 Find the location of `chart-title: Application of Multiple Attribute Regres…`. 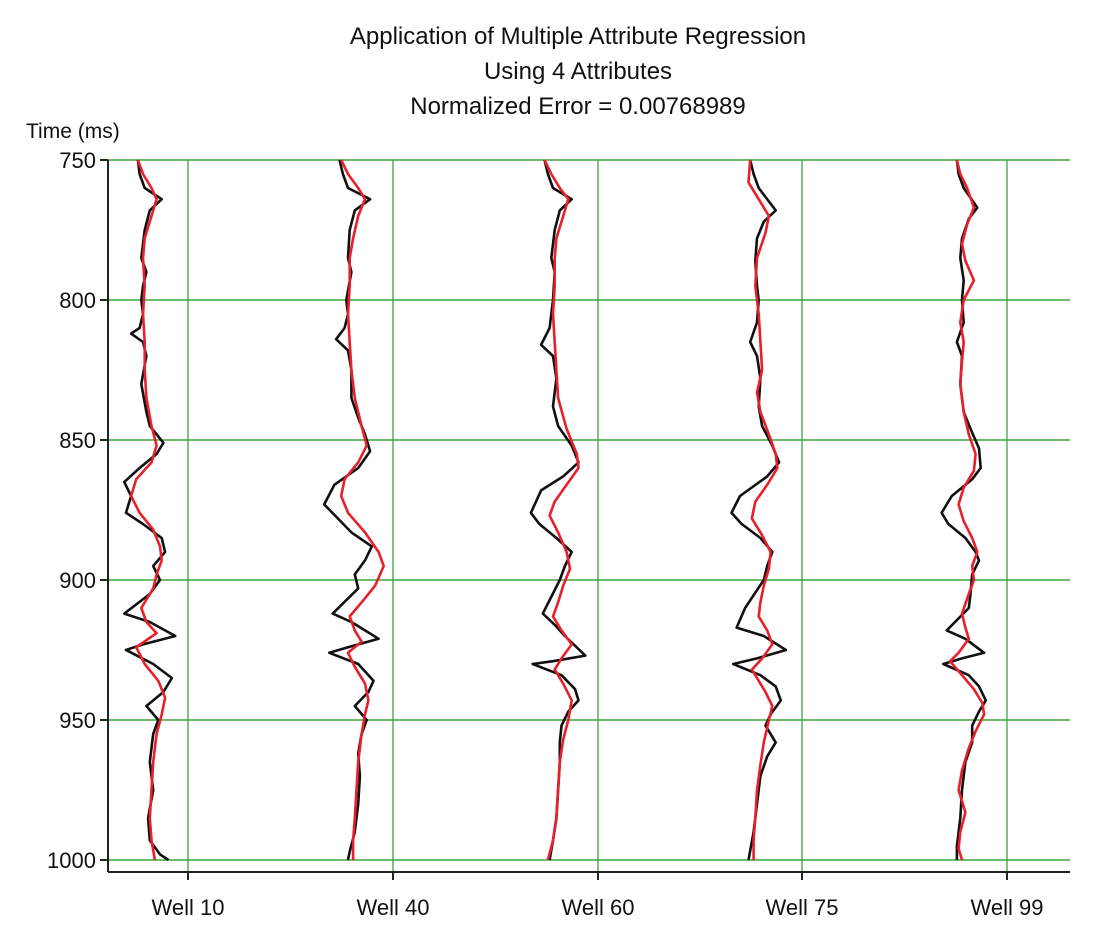

chart-title: Application of Multiple Attribute Regres… is located at coordinates (578, 71).